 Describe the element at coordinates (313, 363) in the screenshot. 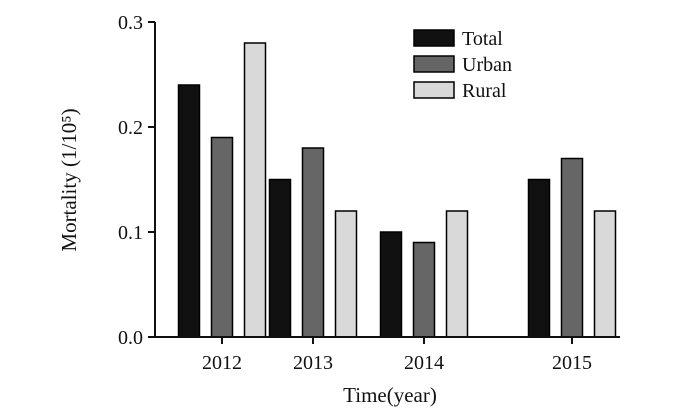

I see `x-tick-label: 2013` at that location.